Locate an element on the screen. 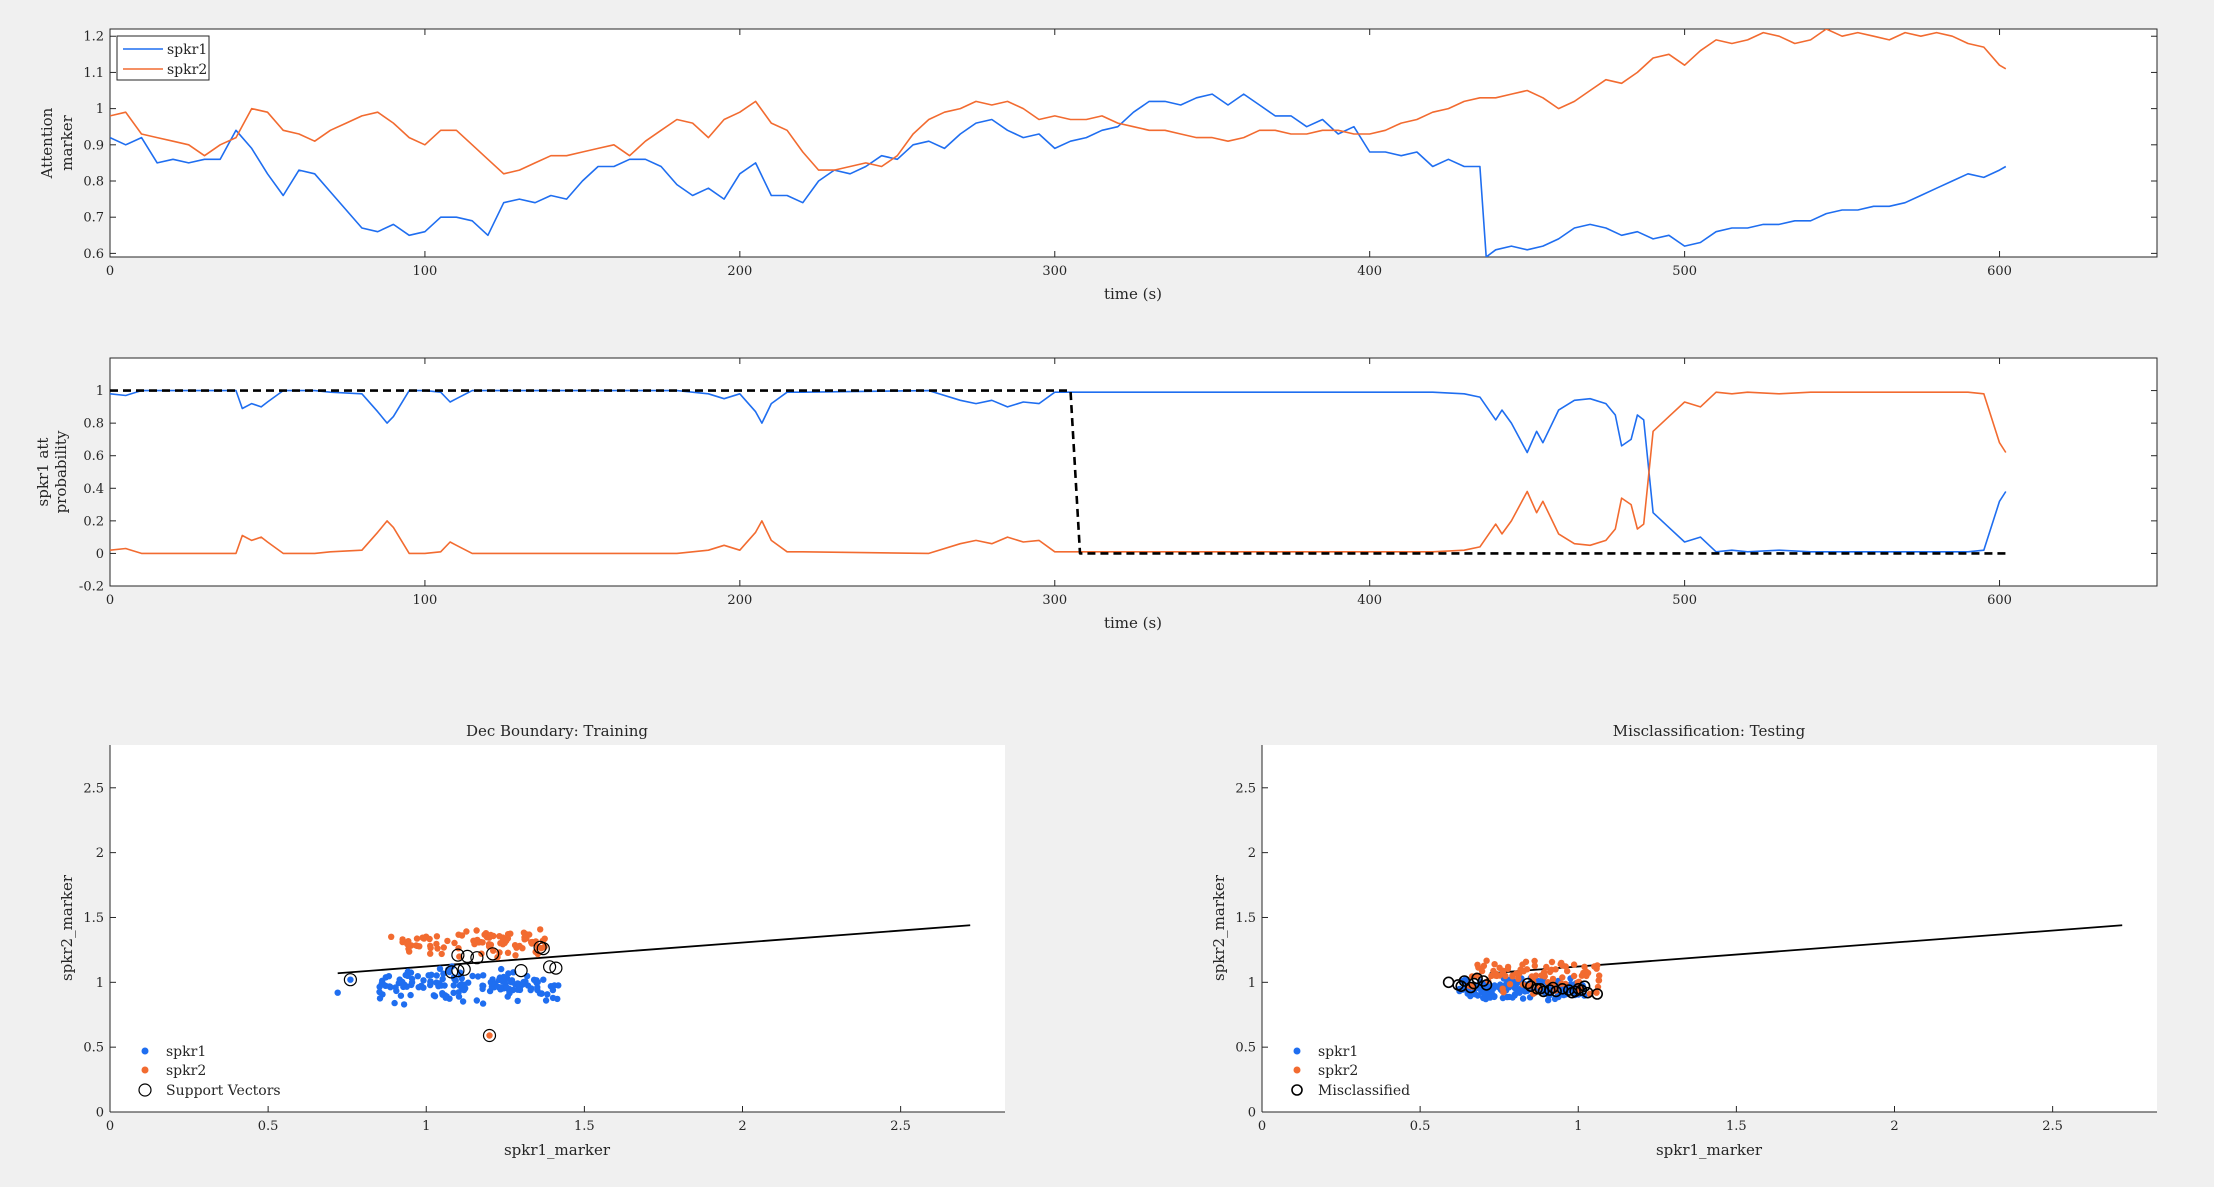  testing-xtick-label: 2 is located at coordinates (1894, 1126).